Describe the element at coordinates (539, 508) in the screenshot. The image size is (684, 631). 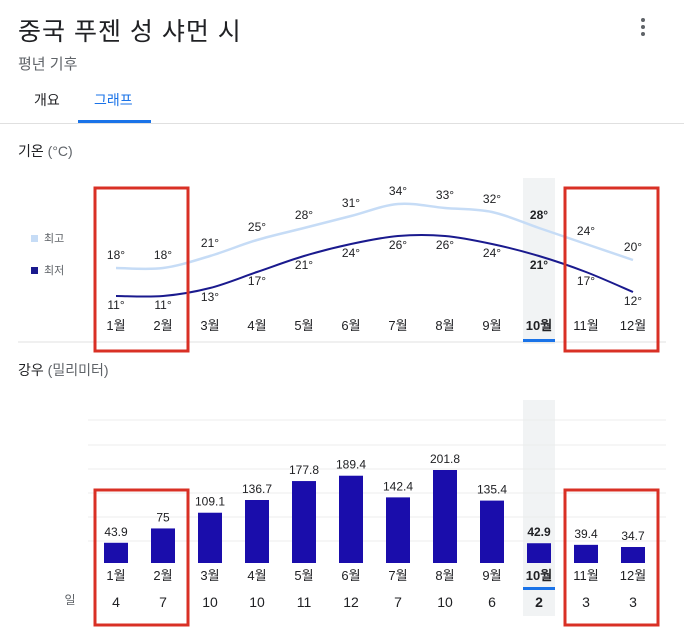
I see `selected-column-rainfall` at that location.